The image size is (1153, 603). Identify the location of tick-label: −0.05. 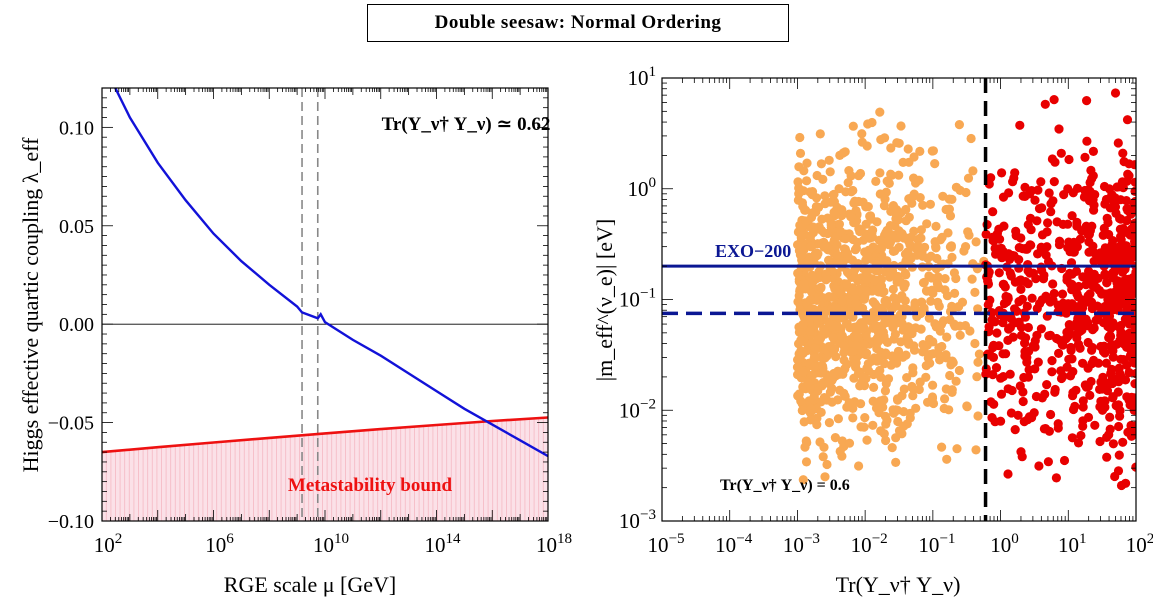
(71, 424).